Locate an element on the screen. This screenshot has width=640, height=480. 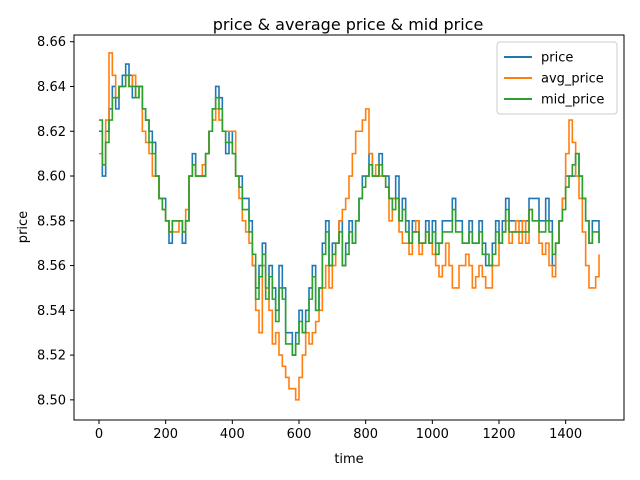
y-tick-label: 8.56 is located at coordinates (51, 266).